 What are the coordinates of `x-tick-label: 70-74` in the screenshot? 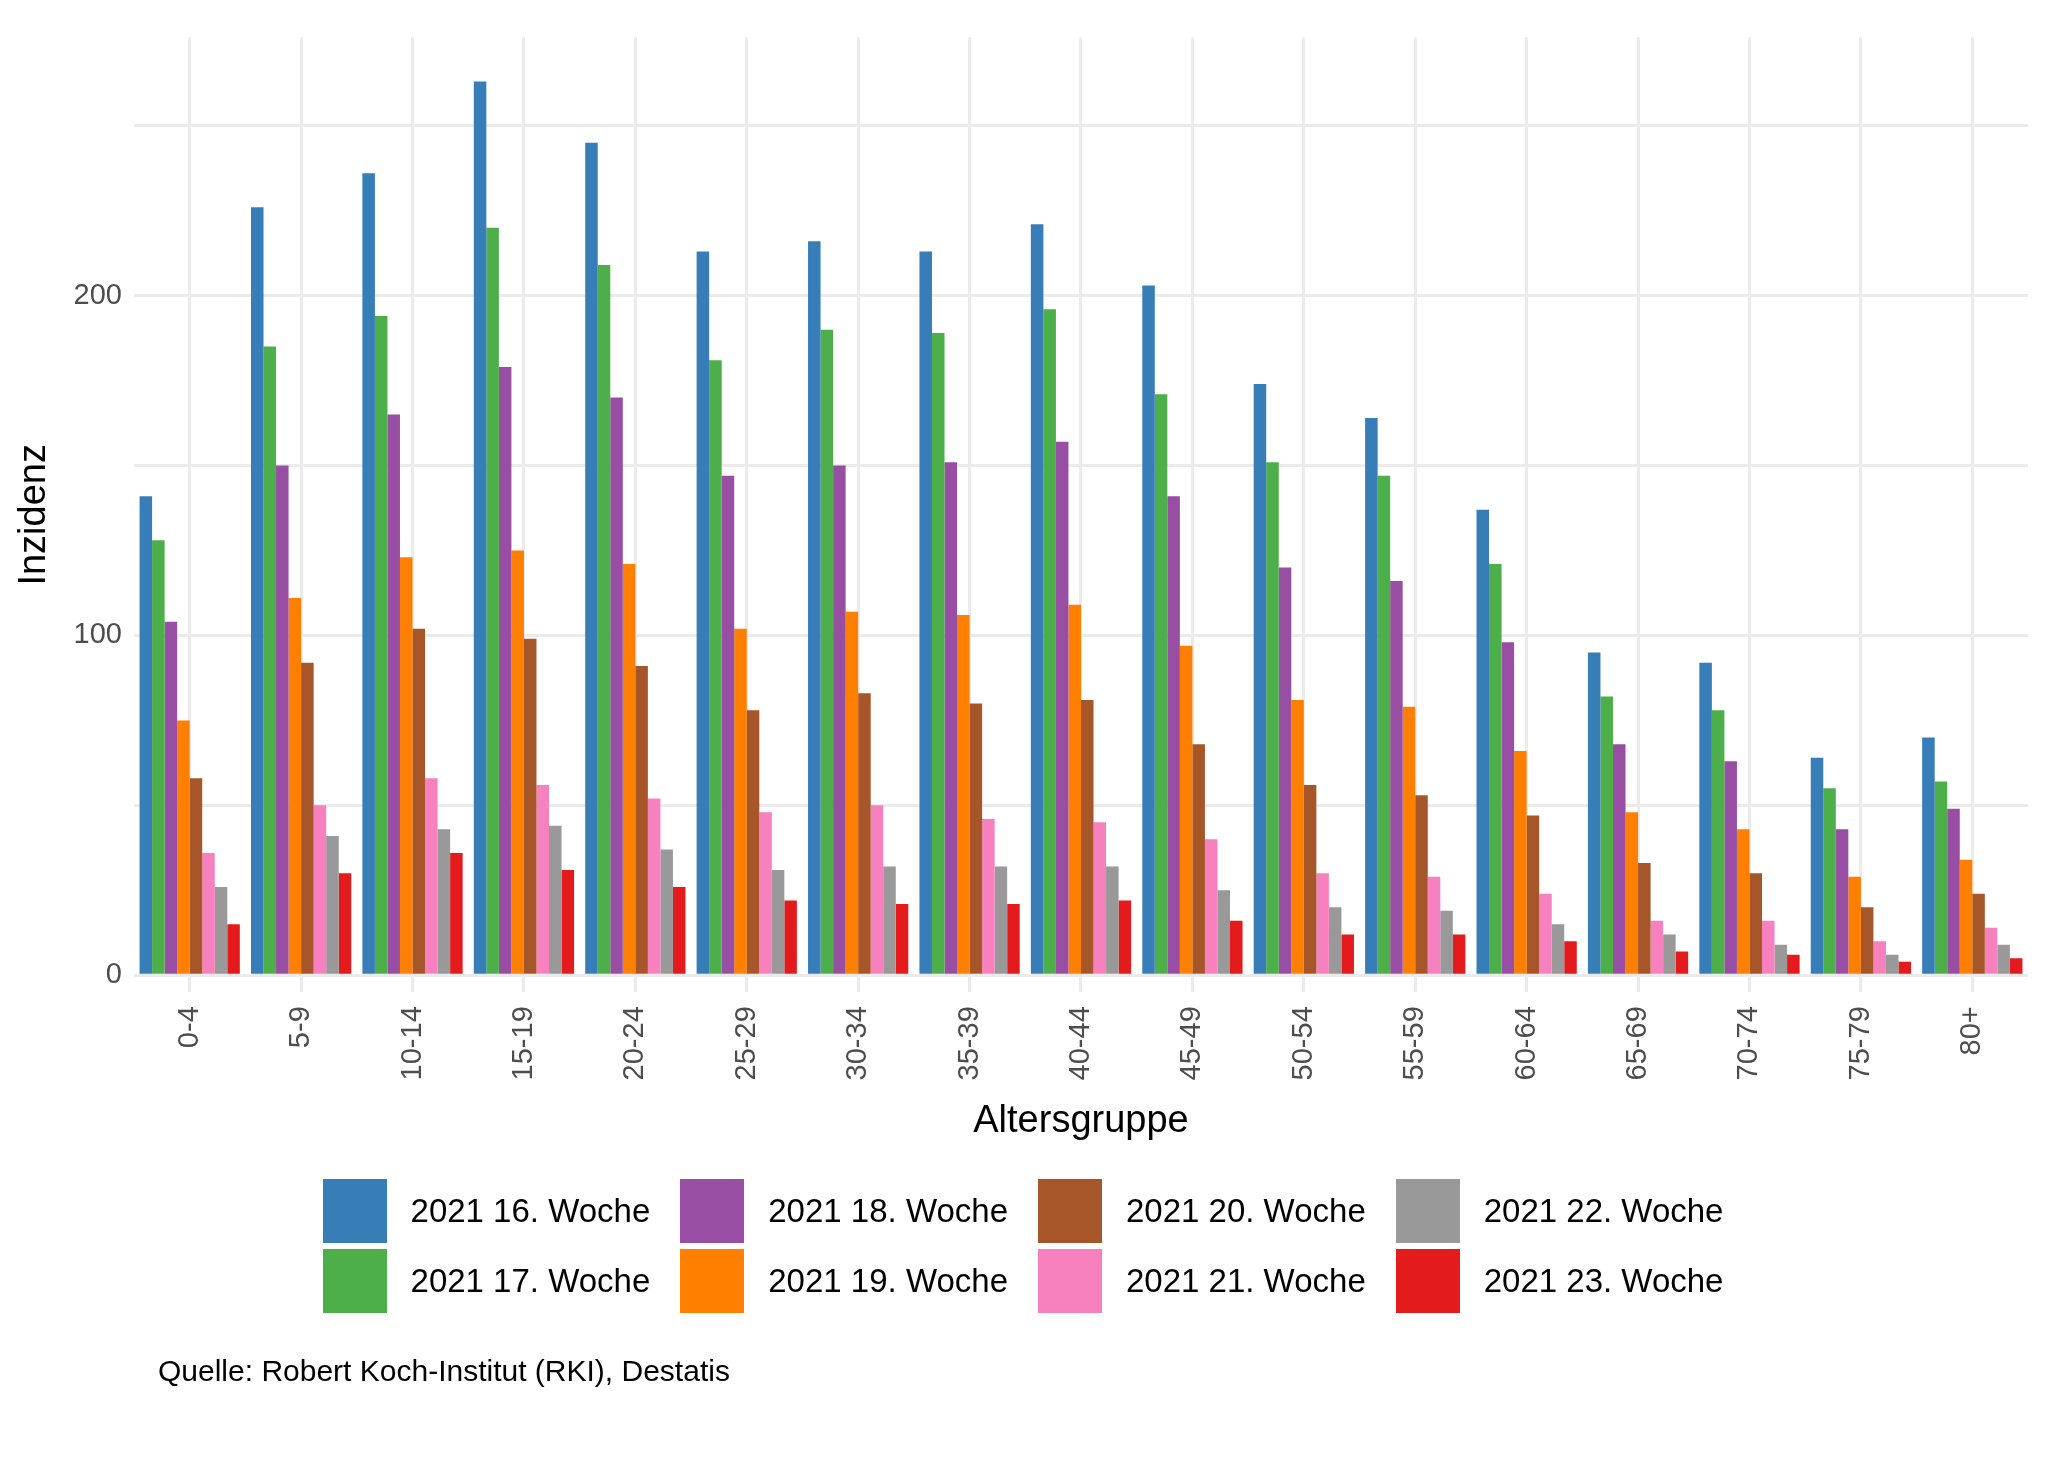 It's located at (1747, 1043).